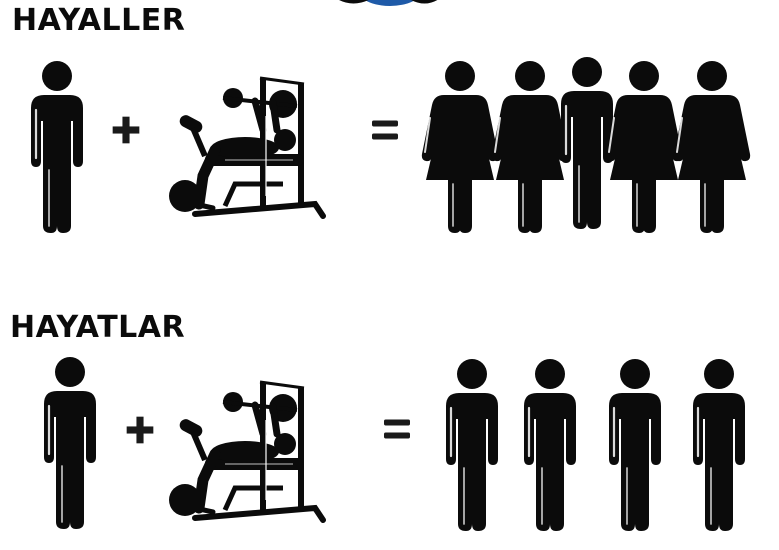  I want to click on logo-fragment, so click(388, 4).